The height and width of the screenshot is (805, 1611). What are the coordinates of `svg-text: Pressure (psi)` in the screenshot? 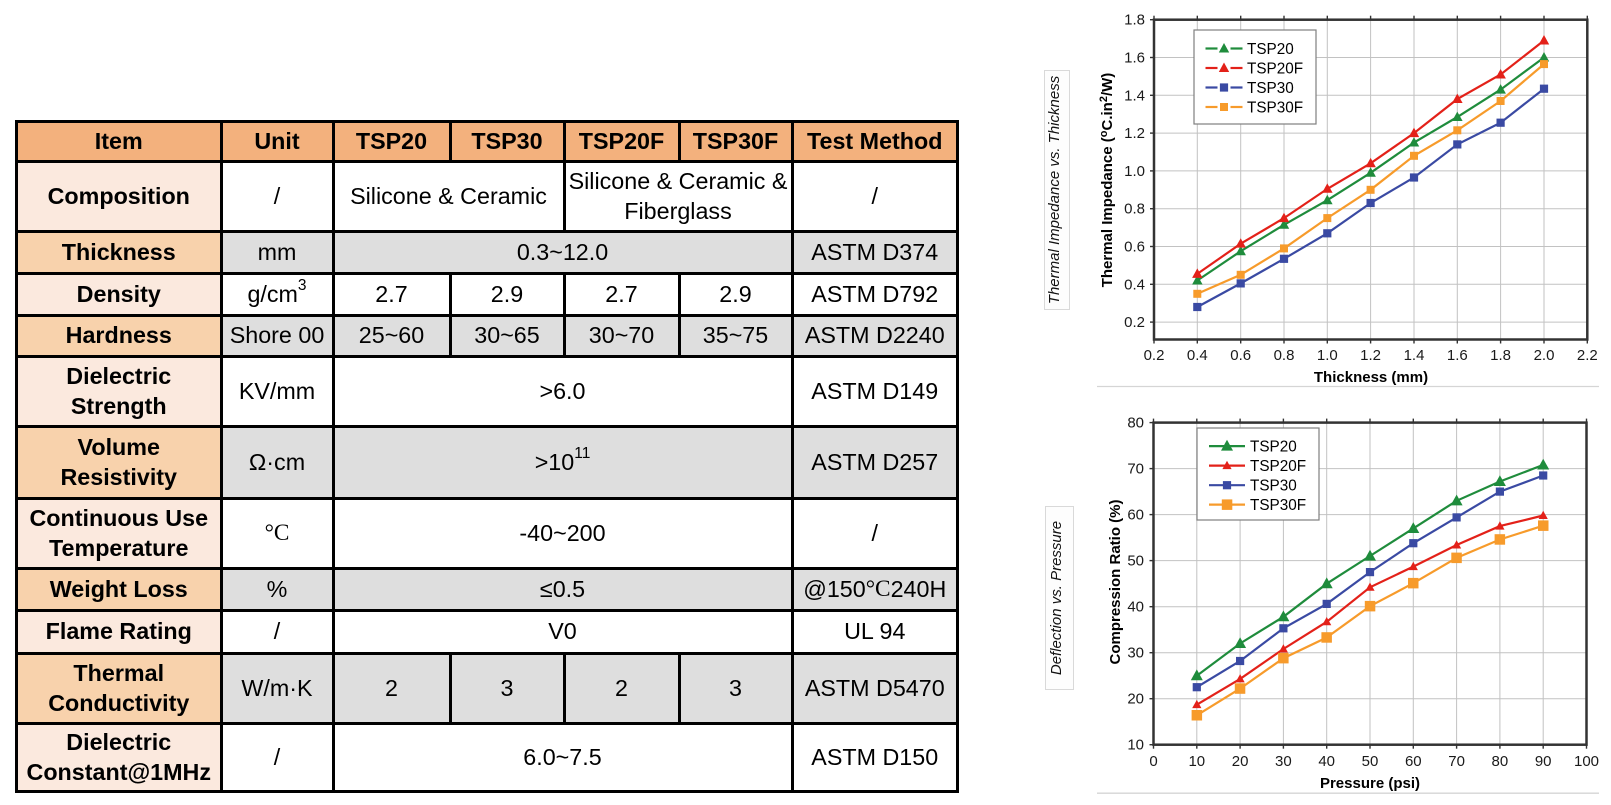 It's located at (1370, 783).